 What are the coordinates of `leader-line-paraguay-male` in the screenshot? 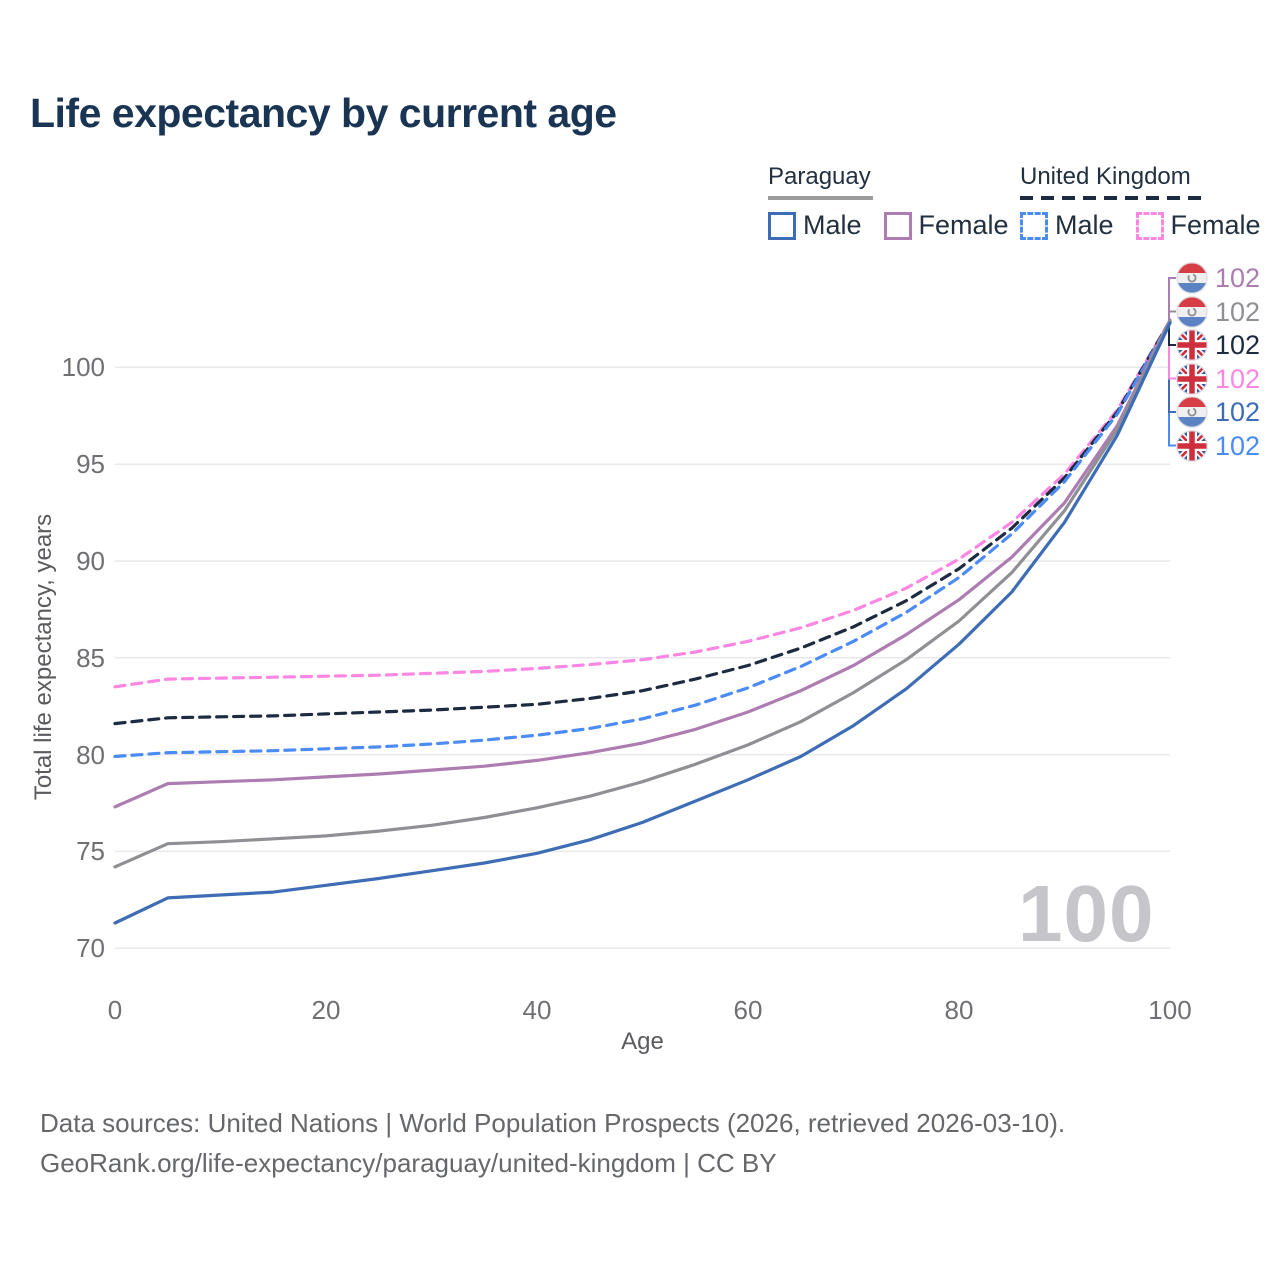 It's located at (1172, 367).